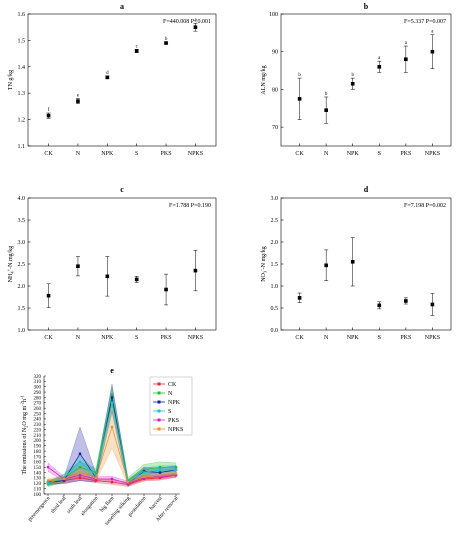  What do you see at coordinates (122, 264) in the screenshot?
I see `plot-frame-c` at bounding box center [122, 264].